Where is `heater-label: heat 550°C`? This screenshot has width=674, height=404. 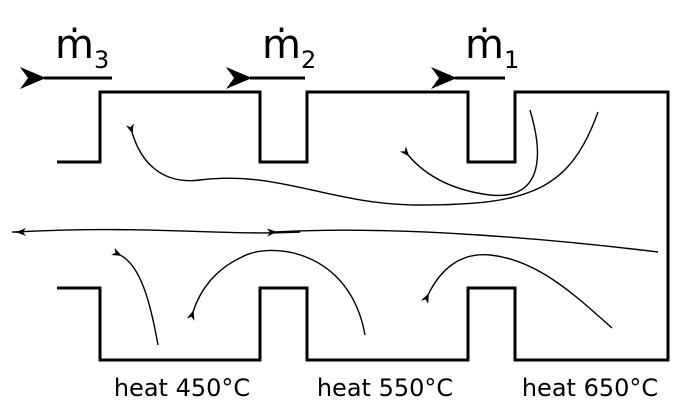 heater-label: heat 550°C is located at coordinates (385, 388).